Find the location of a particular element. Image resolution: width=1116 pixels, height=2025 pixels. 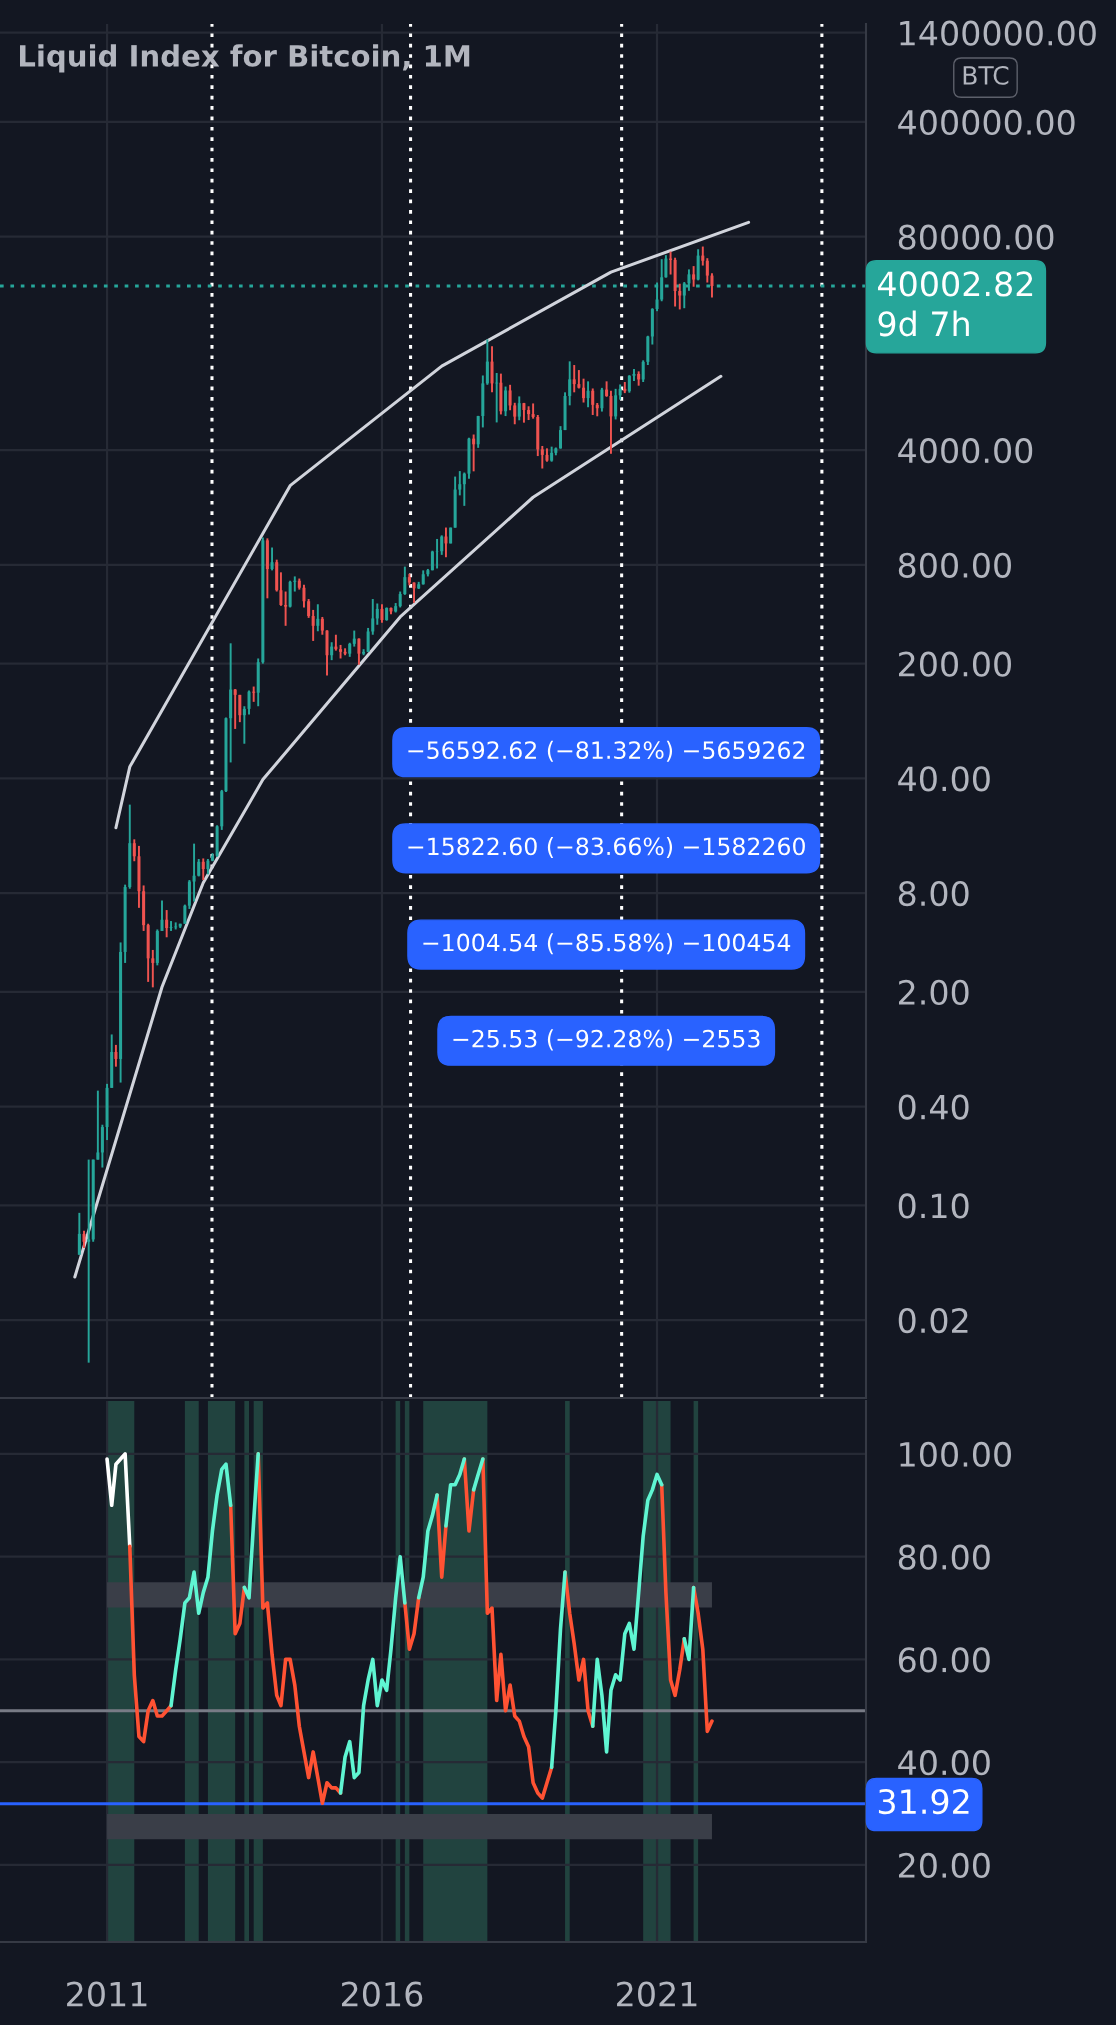

annotation: −25.53 (−92.28%) −2553 is located at coordinates (606, 1040).